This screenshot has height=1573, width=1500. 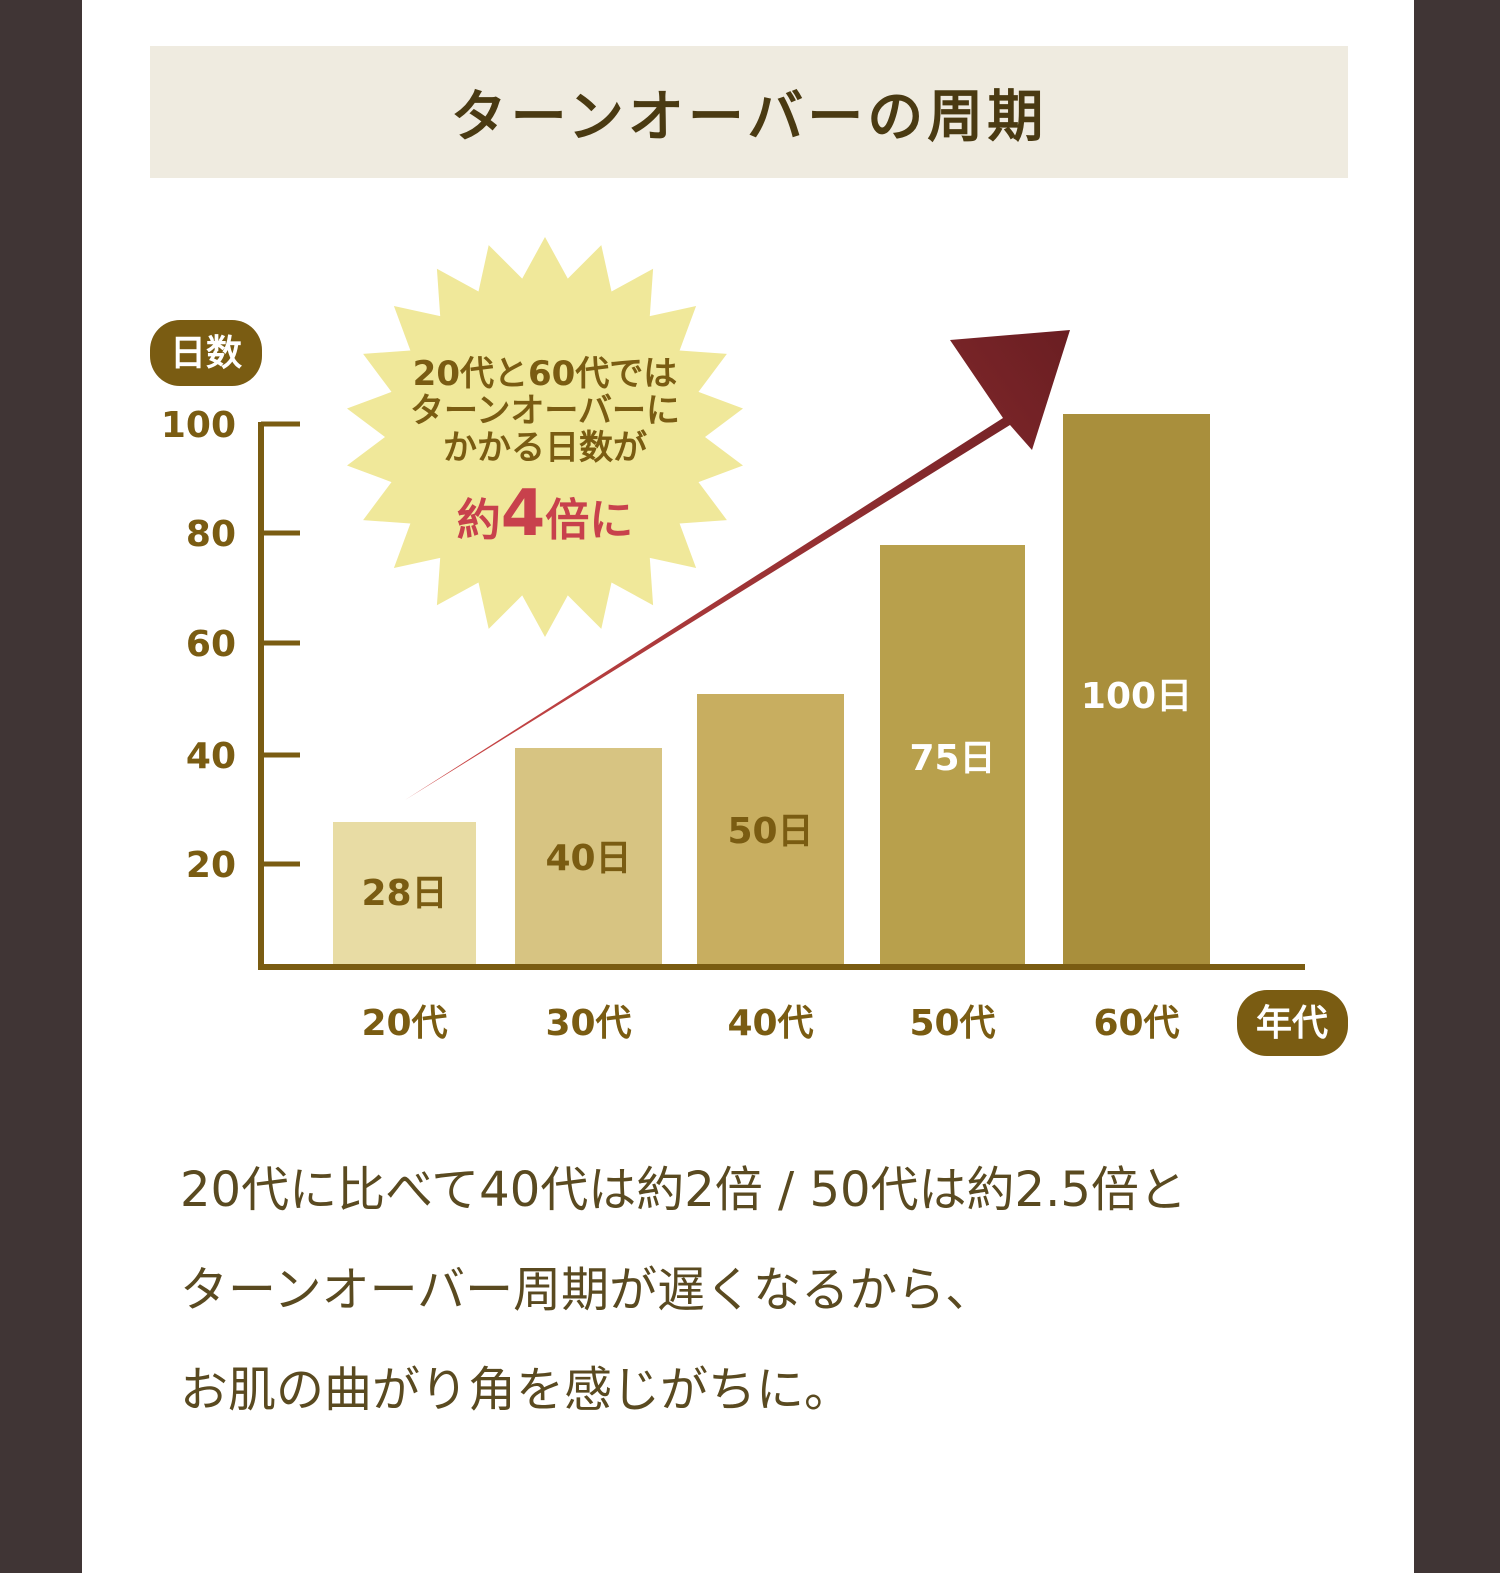 I want to click on bar-value-label: 28日, so click(x=404, y=893).